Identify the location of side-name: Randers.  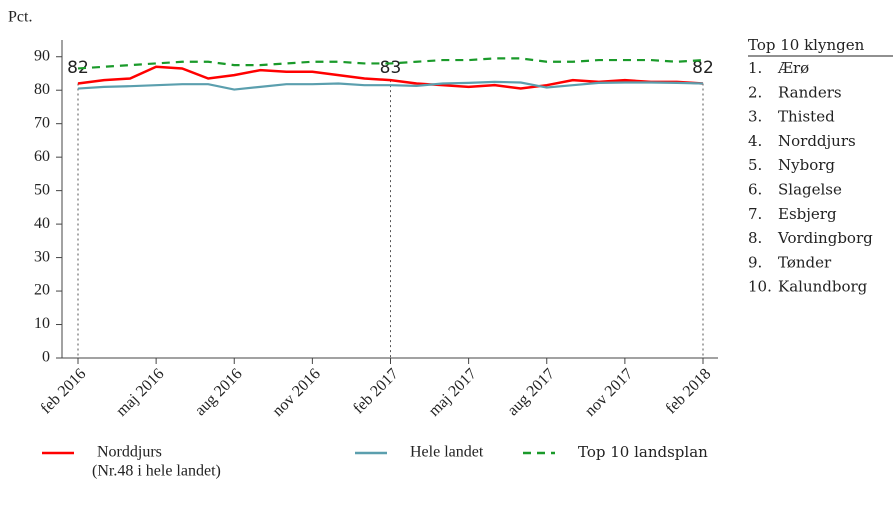
(810, 92).